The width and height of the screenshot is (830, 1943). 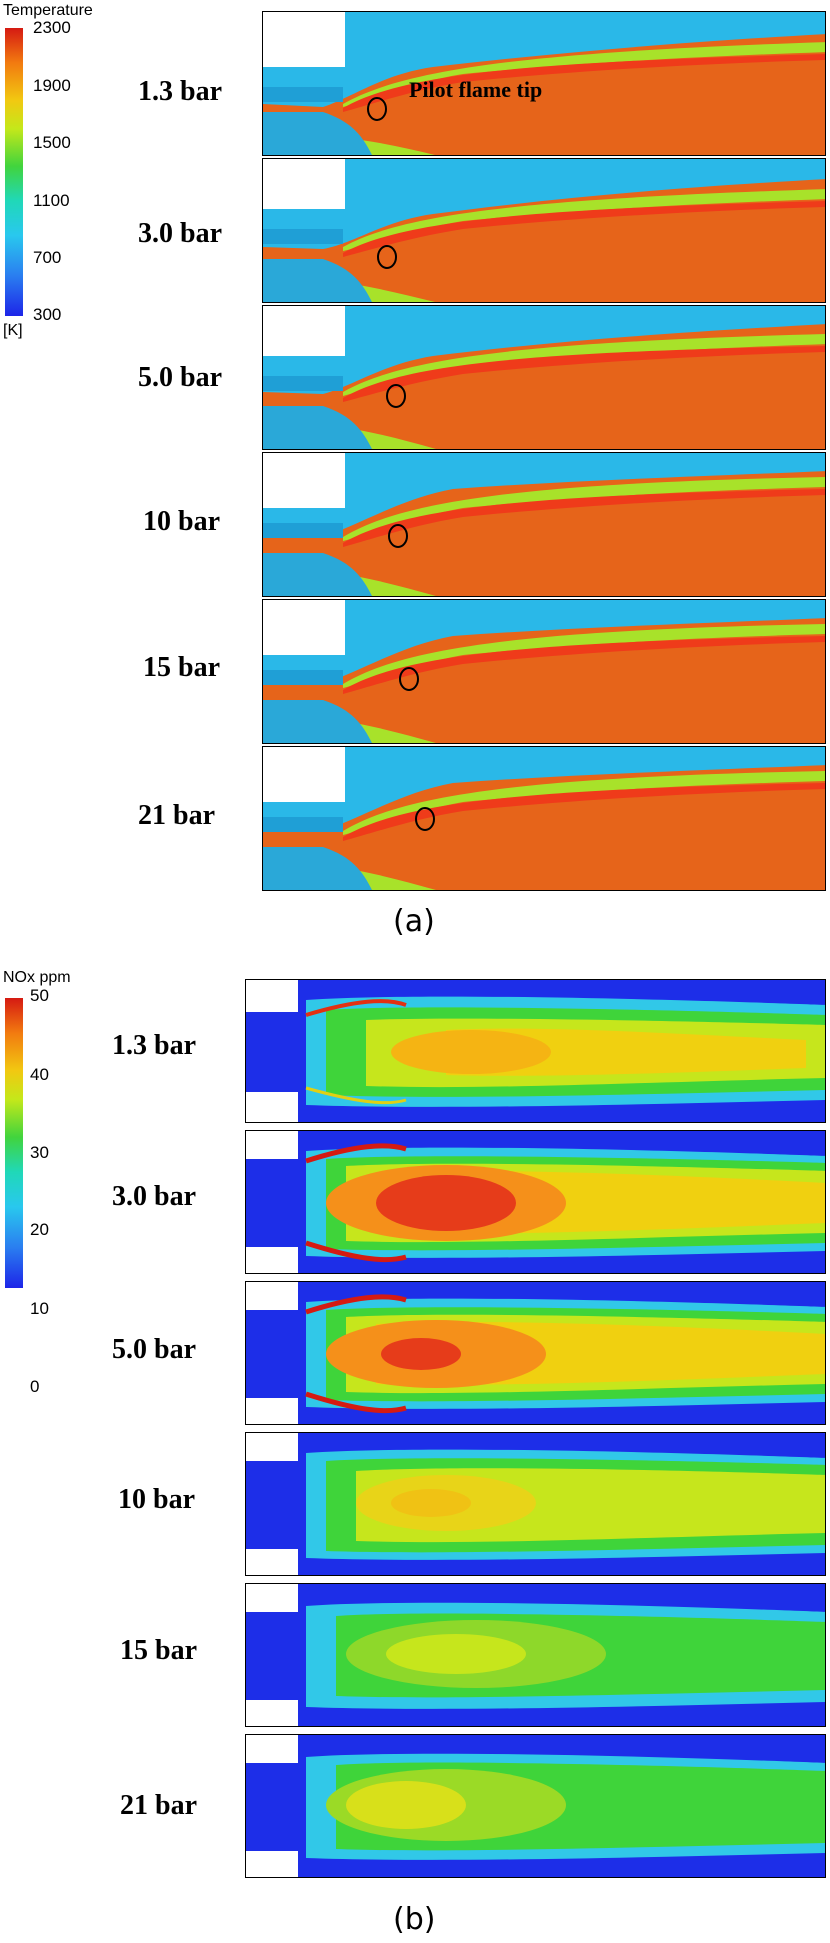 What do you see at coordinates (414, 1919) in the screenshot?
I see `subfigure-b-caption: (b)` at bounding box center [414, 1919].